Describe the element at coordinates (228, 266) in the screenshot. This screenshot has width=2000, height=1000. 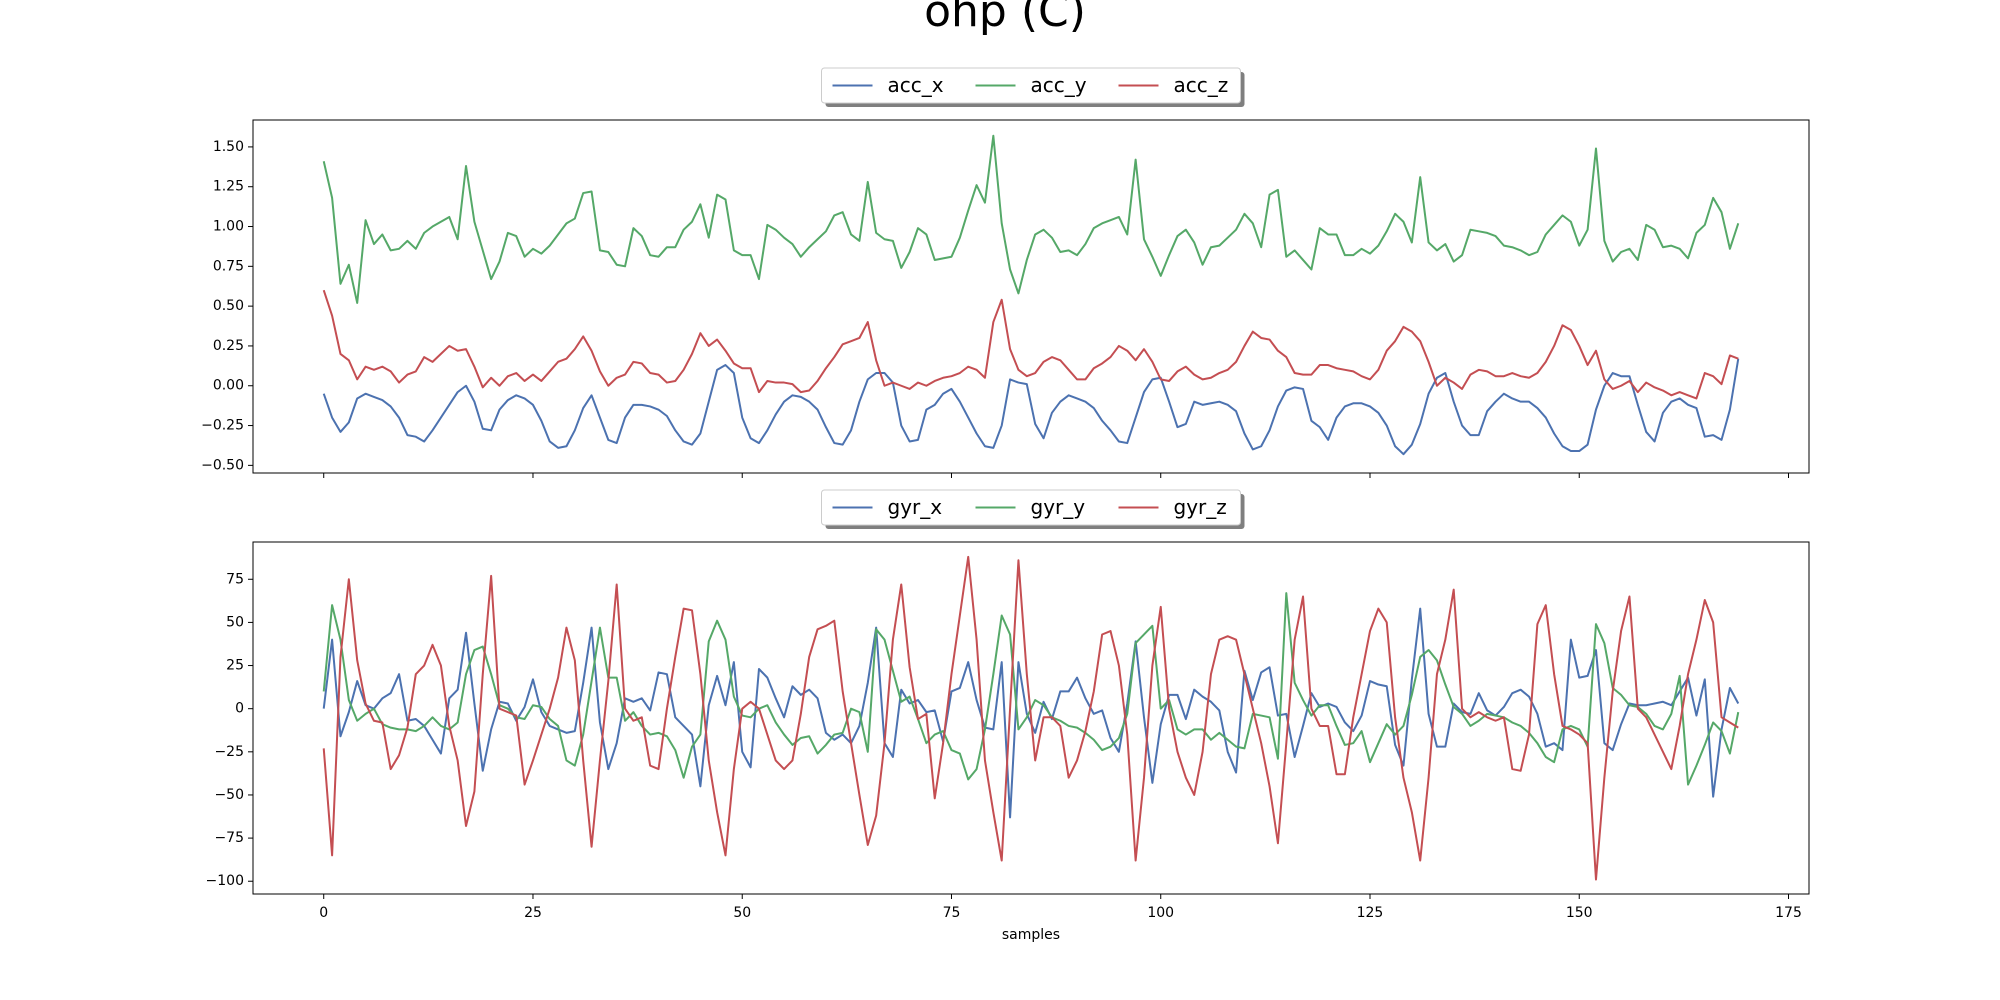
I see `y-tick-label: 0.75` at that location.